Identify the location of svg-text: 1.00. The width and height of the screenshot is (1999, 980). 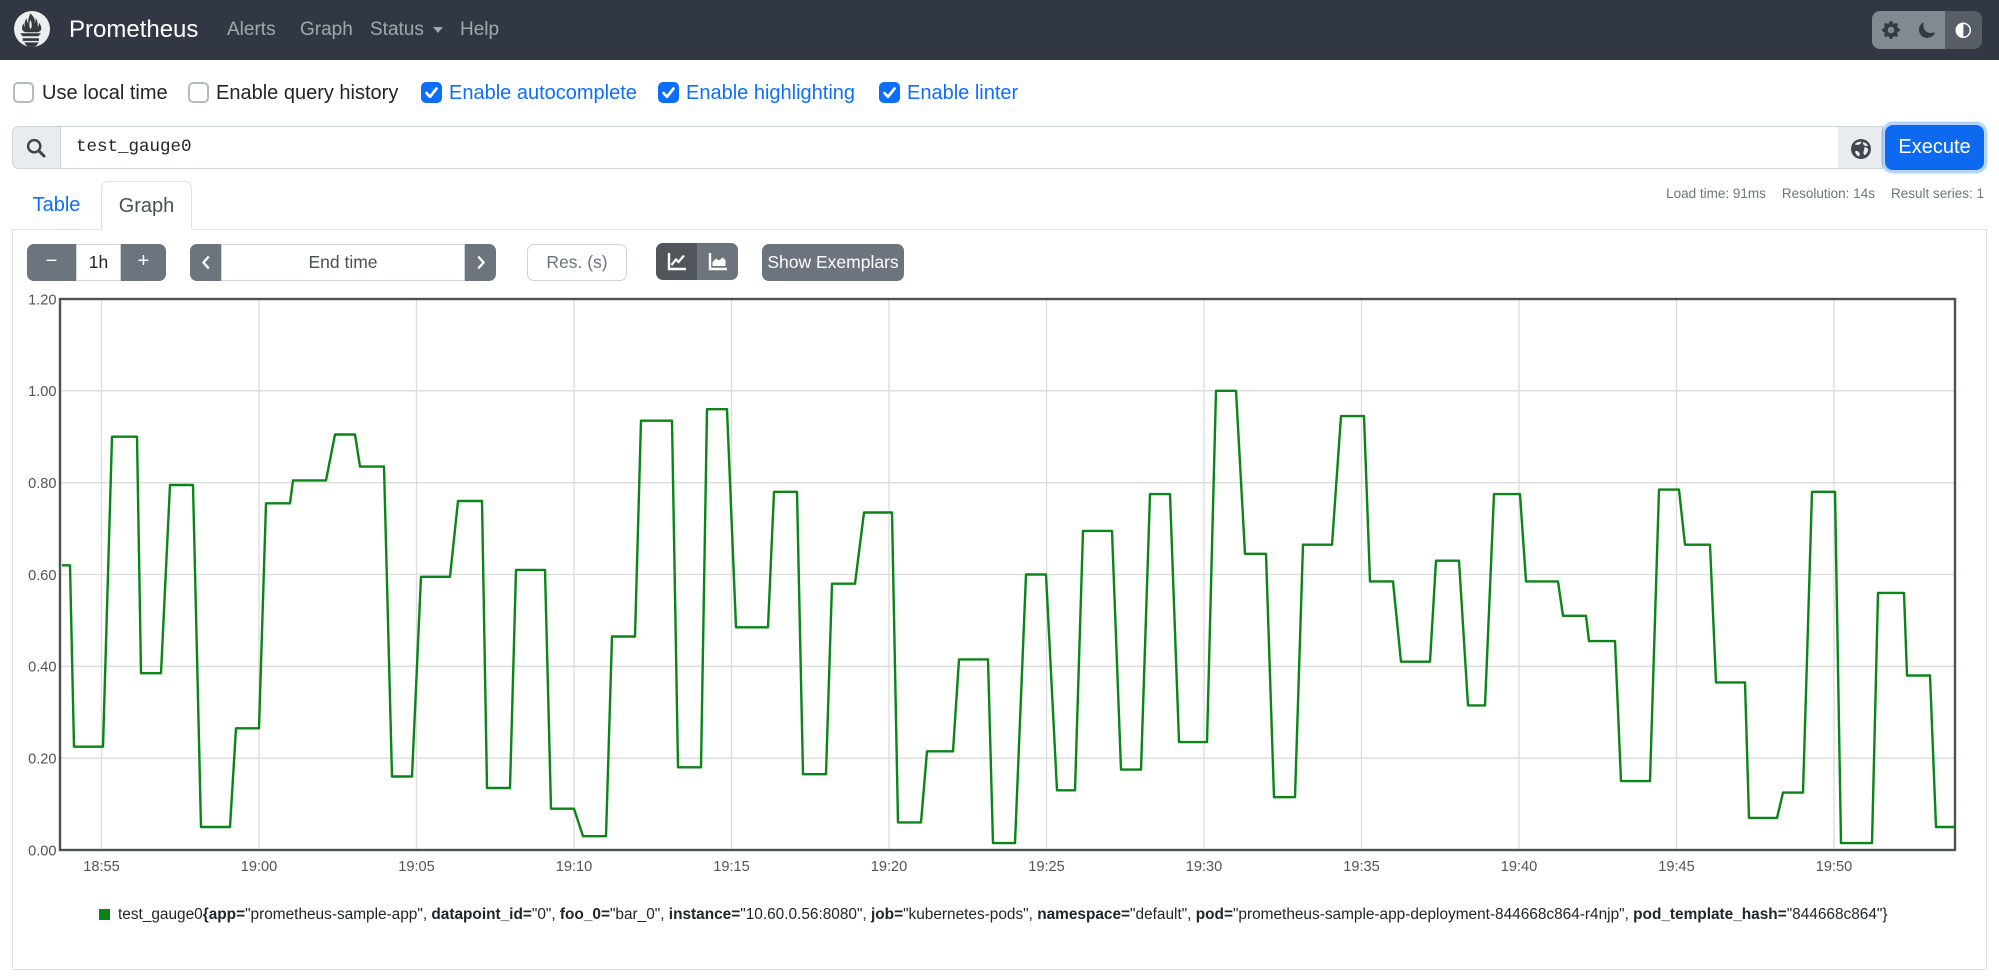
(42, 392).